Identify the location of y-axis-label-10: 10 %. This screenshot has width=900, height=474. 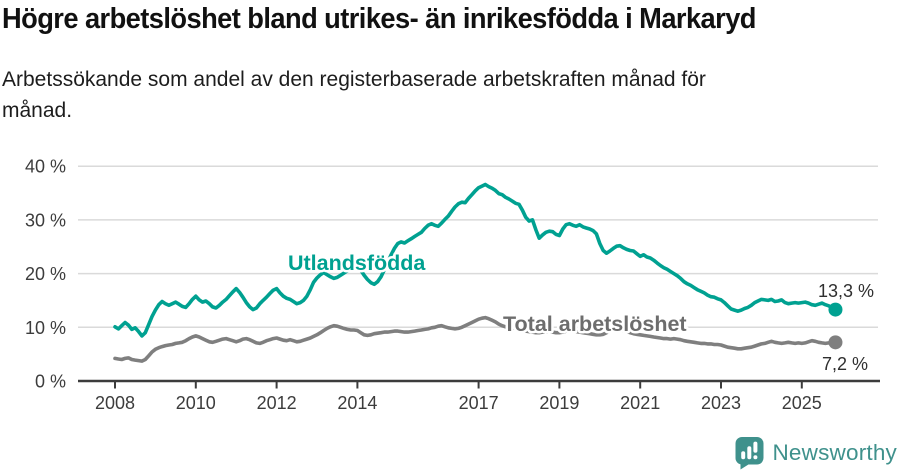
(45, 328).